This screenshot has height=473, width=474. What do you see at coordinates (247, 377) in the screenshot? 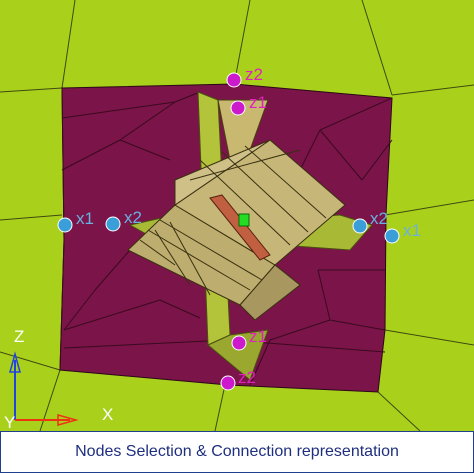
I see `label-z2-bottom: z2` at bounding box center [247, 377].